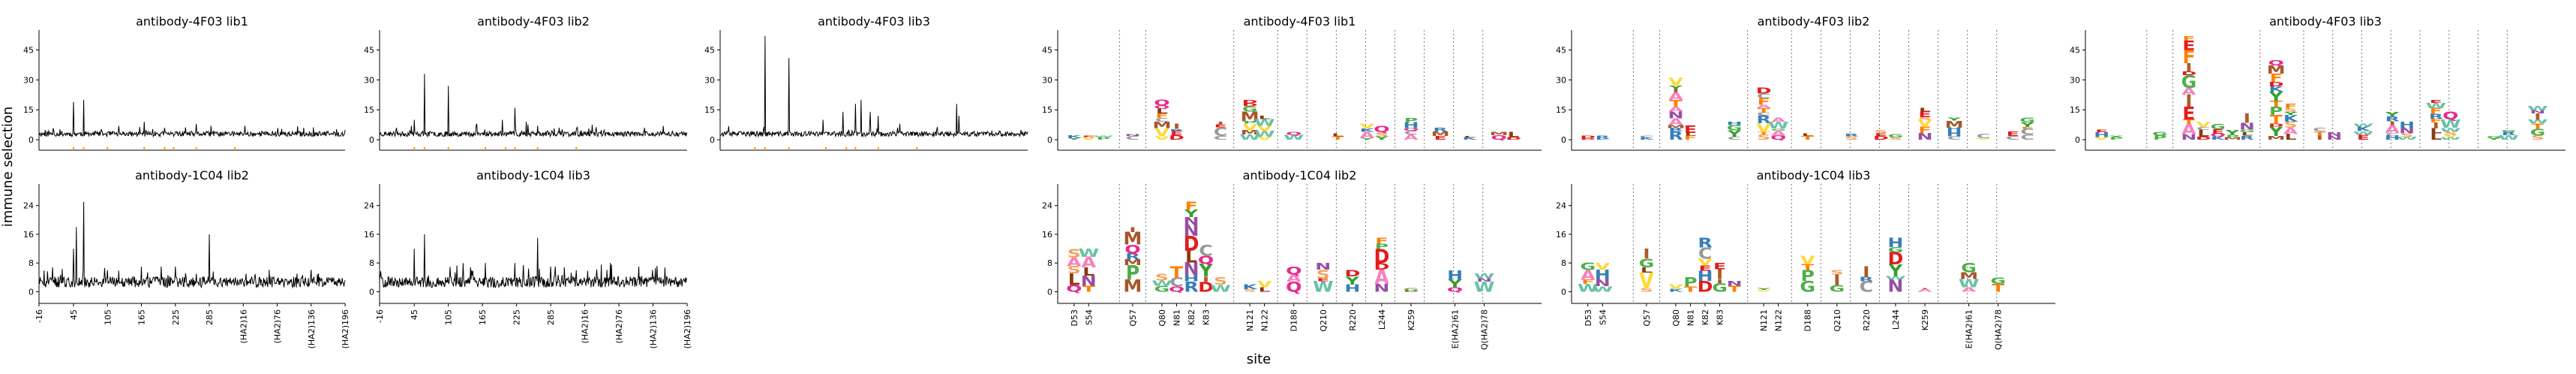 This screenshot has height=374, width=2576. Describe the element at coordinates (1220, 284) in the screenshot. I see `logo-stack: WS` at that location.